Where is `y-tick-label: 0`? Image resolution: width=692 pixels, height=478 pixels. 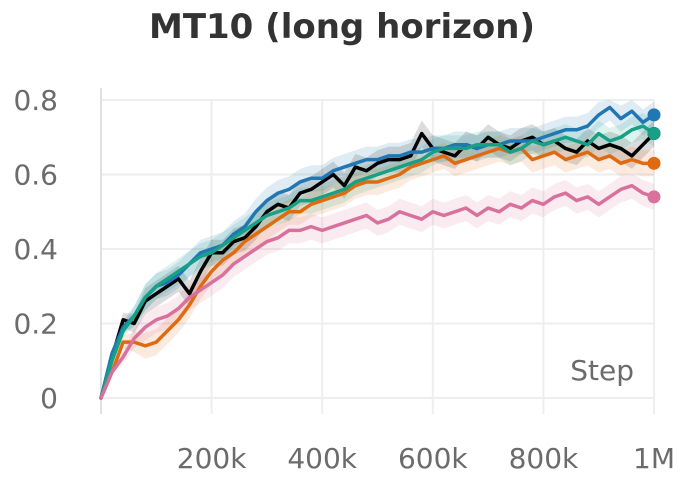 y-tick-label: 0 is located at coordinates (49, 398).